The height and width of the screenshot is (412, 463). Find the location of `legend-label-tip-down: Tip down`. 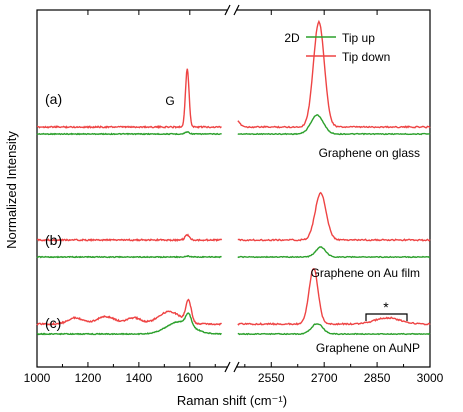

legend-label-tip-down: Tip down is located at coordinates (366, 57).